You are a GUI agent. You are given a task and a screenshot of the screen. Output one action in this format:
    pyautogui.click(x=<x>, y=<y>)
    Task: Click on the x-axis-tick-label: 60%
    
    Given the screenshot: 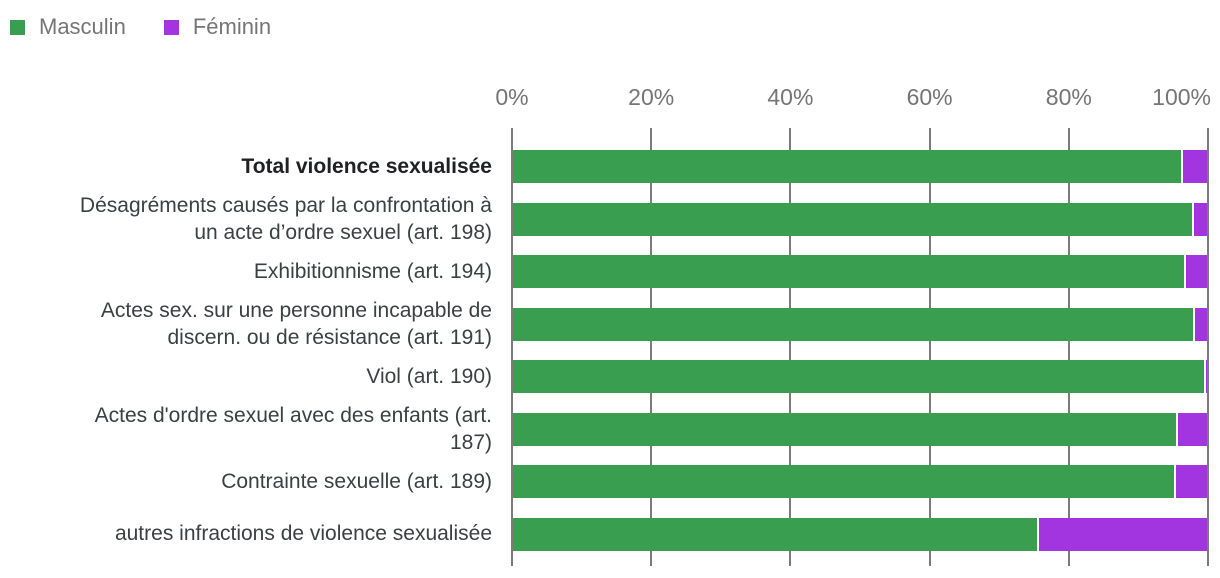 What is the action you would take?
    pyautogui.click(x=929, y=97)
    